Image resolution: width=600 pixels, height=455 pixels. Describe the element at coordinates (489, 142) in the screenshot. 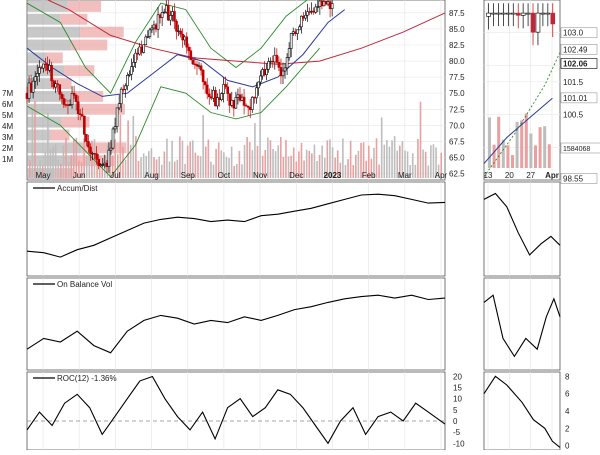

I see `inset-volume-bar` at that location.